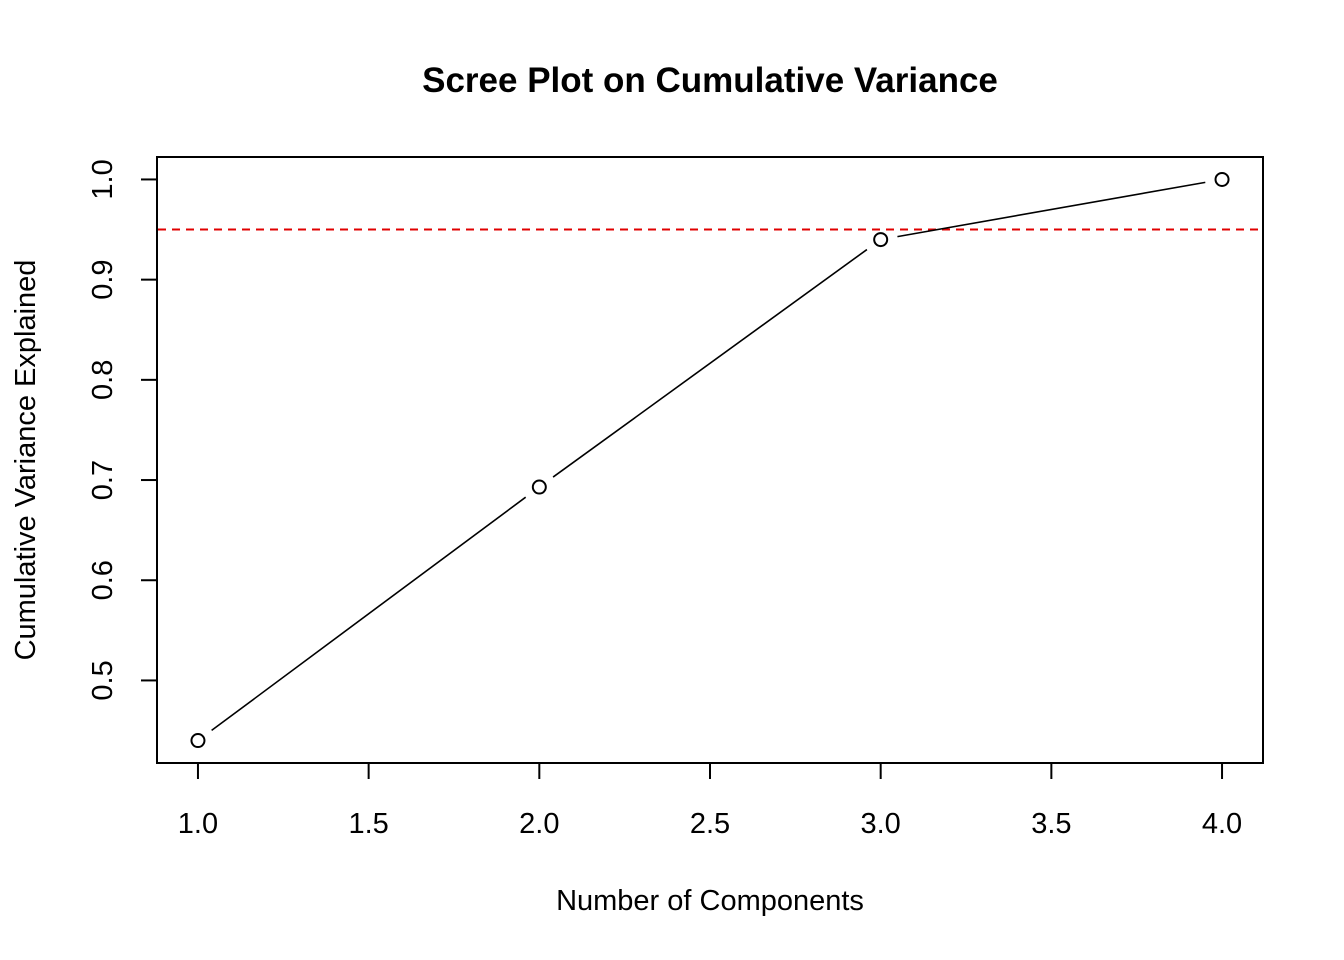  What do you see at coordinates (710, 801) in the screenshot?
I see `x-axis: 1.0 1.5 2.0 2.5 3.0 3.5 4.0` at bounding box center [710, 801].